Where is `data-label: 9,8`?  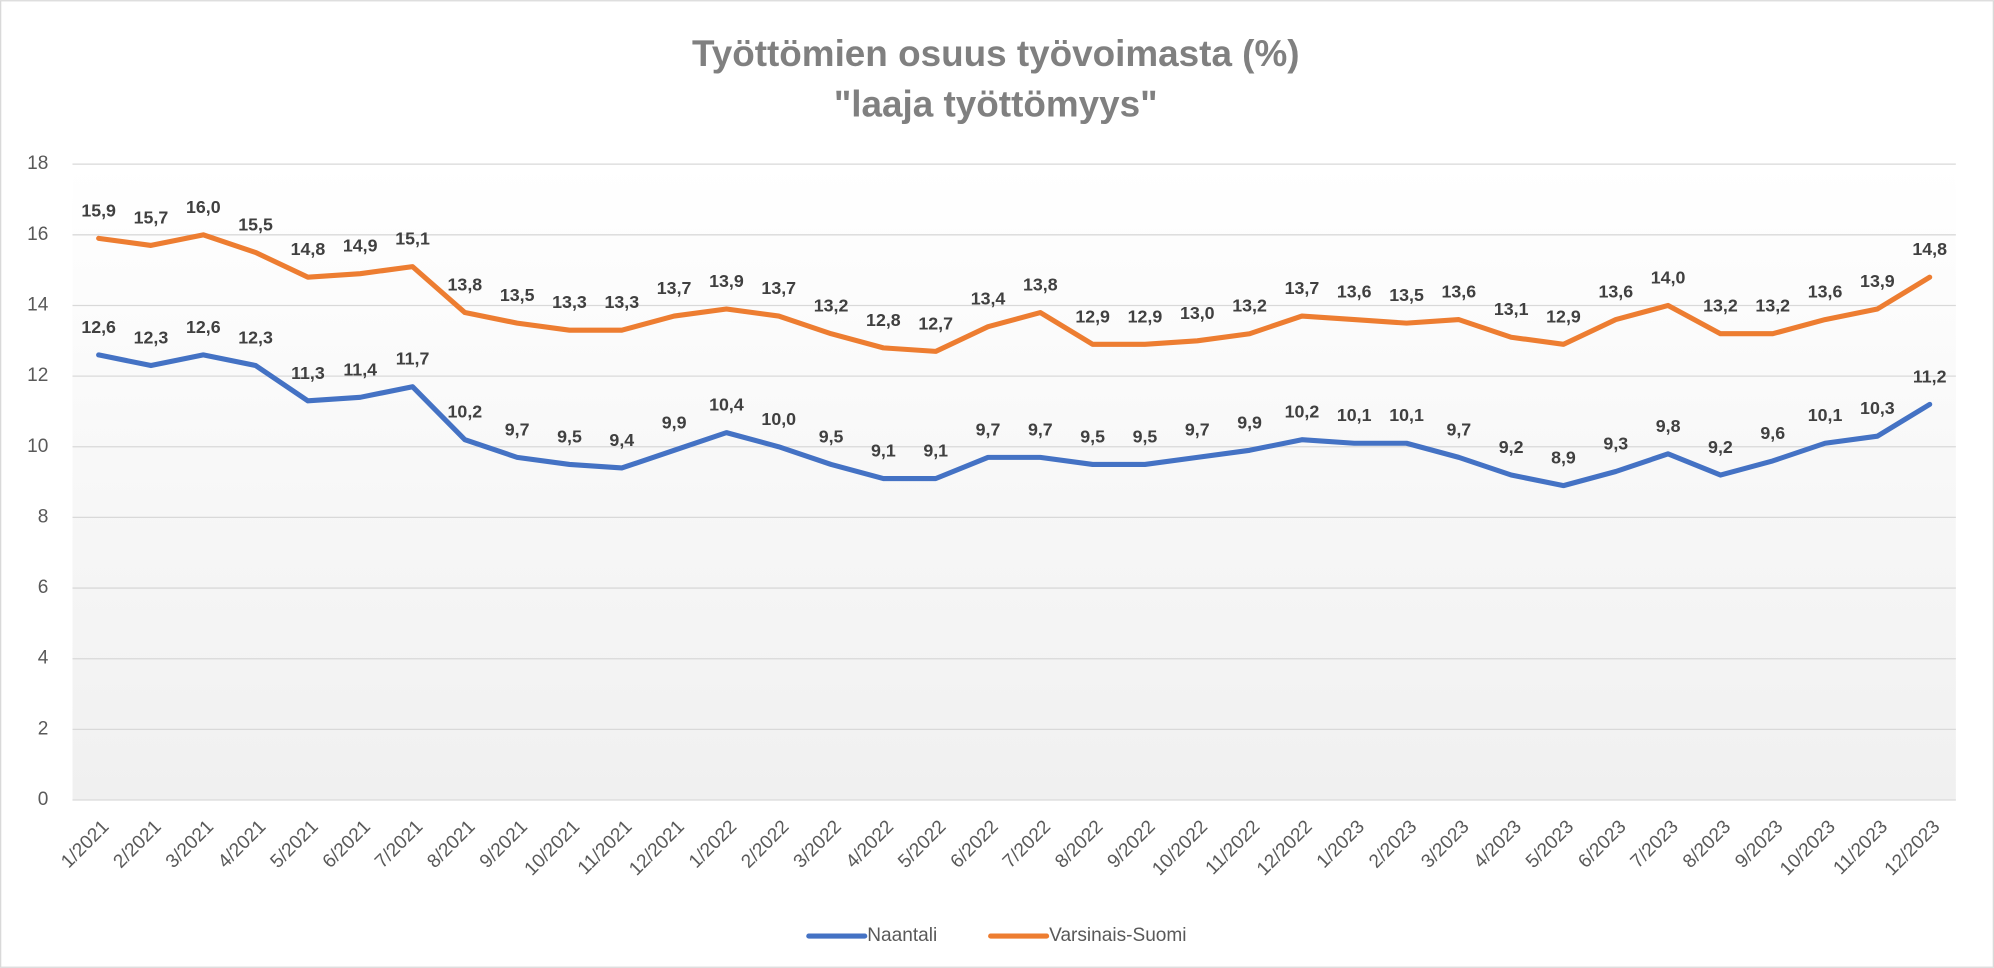
data-label: 9,8 is located at coordinates (1668, 426).